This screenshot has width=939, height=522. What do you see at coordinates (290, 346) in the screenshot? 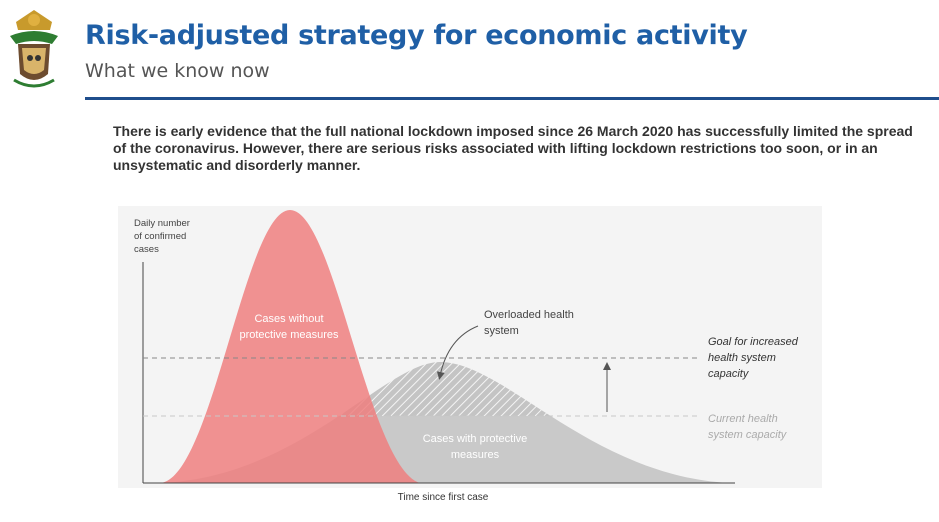
I see `unprotected-curve` at bounding box center [290, 346].